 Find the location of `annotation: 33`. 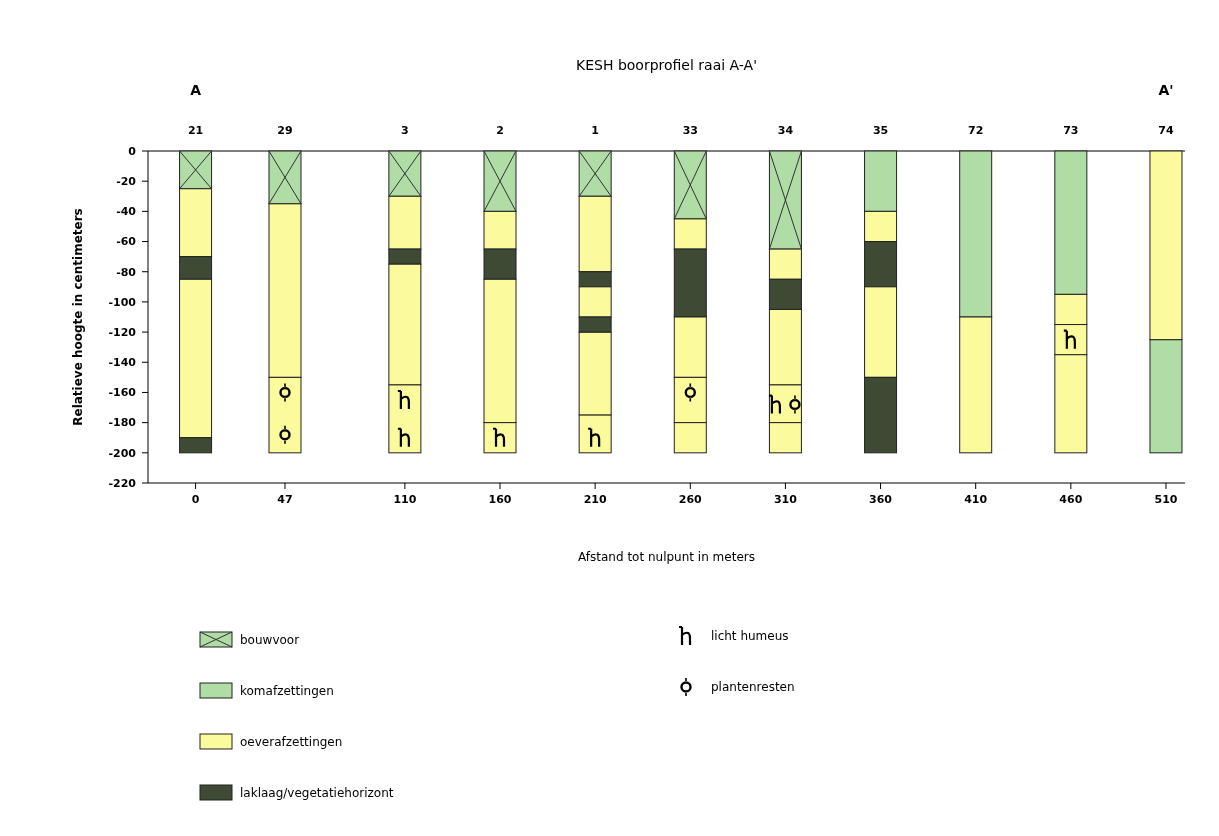

annotation: 33 is located at coordinates (690, 130).